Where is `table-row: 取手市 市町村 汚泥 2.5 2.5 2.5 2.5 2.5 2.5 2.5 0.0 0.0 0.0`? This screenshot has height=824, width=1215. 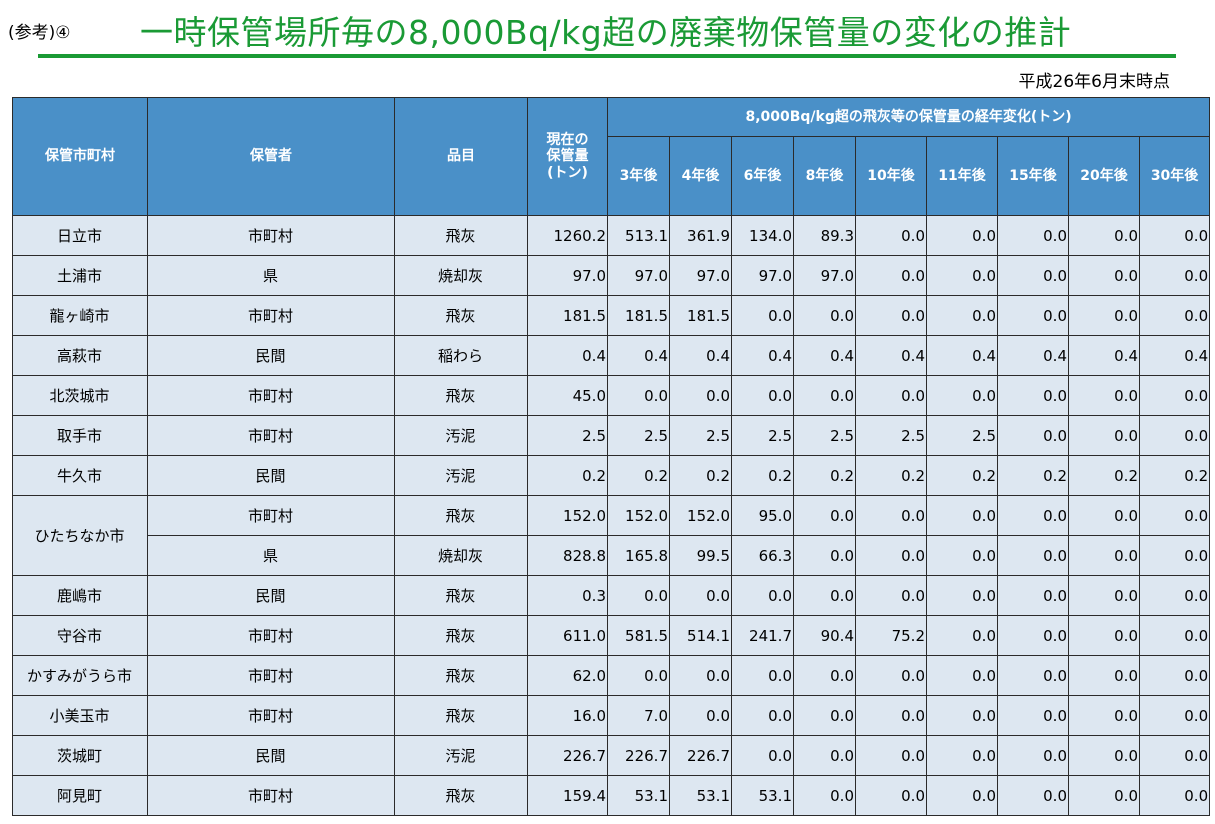 table-row: 取手市 市町村 汚泥 2.5 2.5 2.5 2.5 2.5 2.5 2.5 0.0 0.0 0.0 is located at coordinates (611, 435).